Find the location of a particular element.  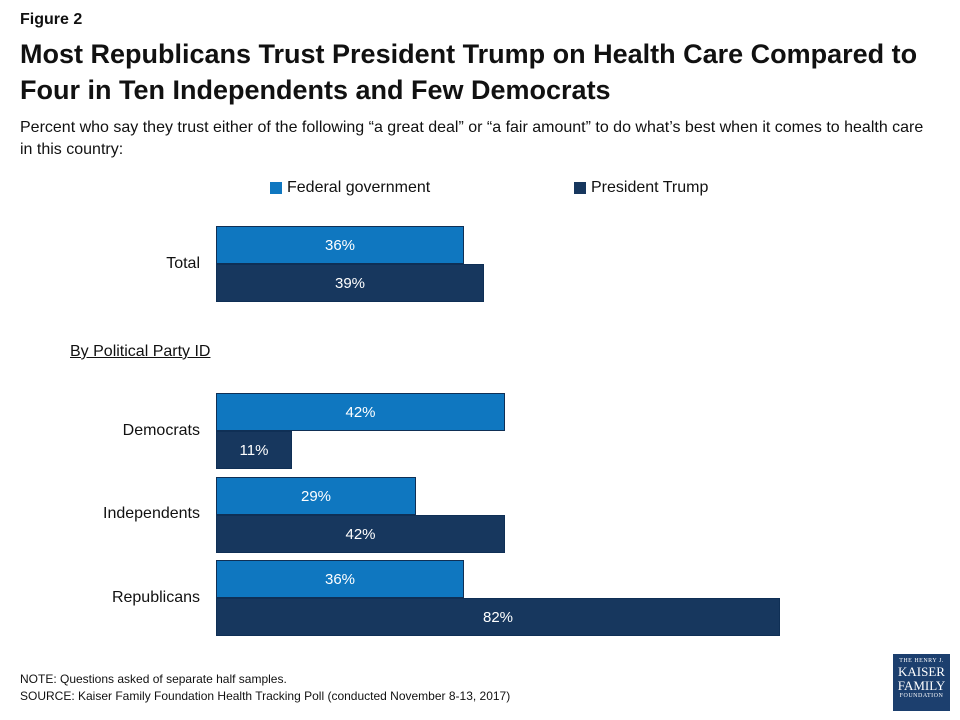

logo-line1: THE HENRY J. is located at coordinates (921, 661).